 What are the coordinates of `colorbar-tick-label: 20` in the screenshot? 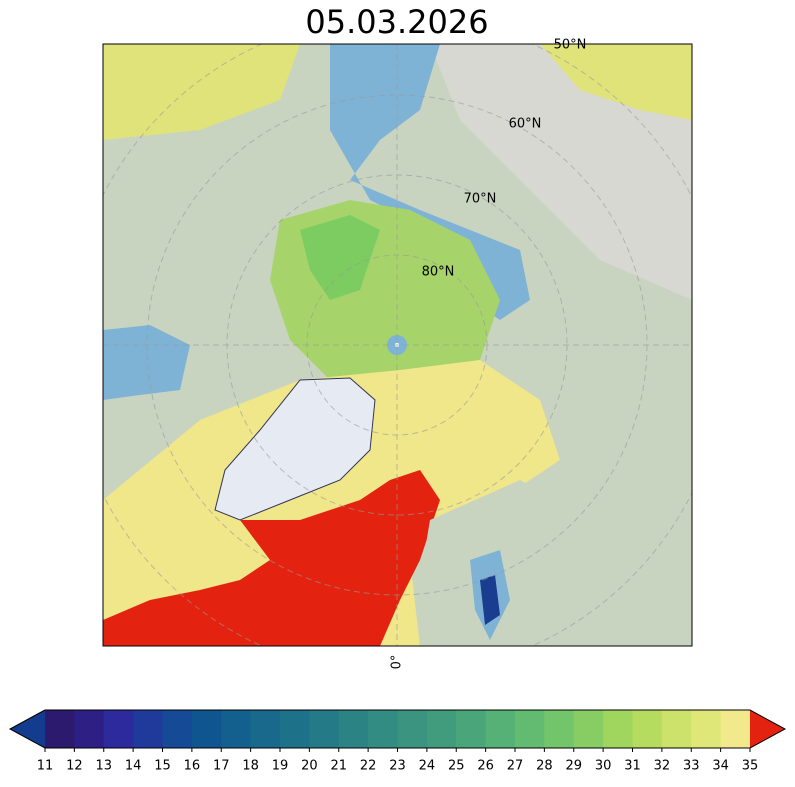 It's located at (309, 766).